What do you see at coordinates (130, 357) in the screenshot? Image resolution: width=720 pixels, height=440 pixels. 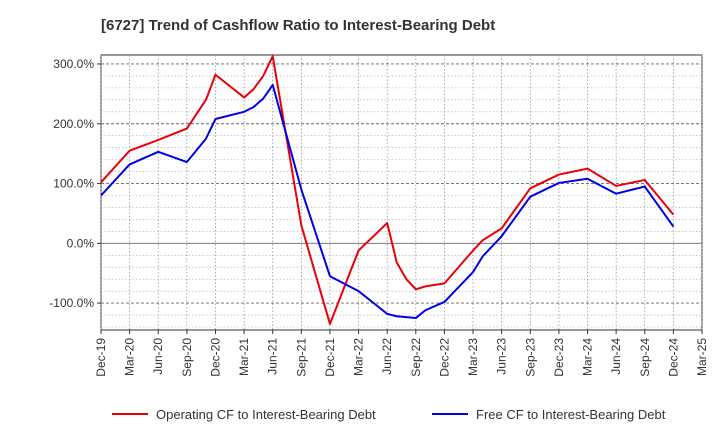 I see `x-tick-label: Mar-20` at bounding box center [130, 357].